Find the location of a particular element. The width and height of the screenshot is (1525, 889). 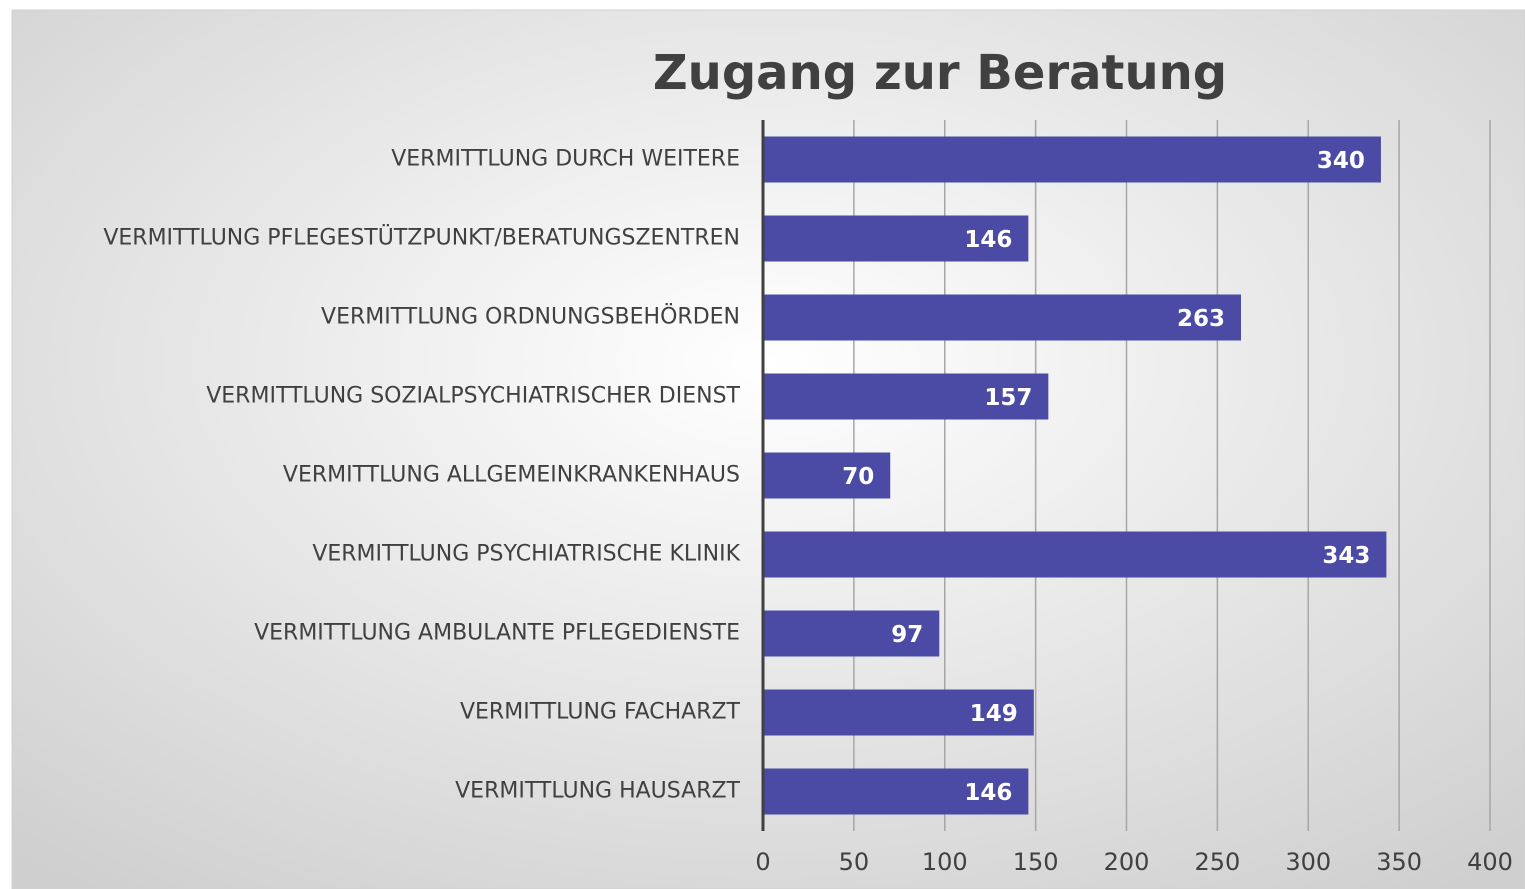

x-tick-label: 400 is located at coordinates (1490, 862).